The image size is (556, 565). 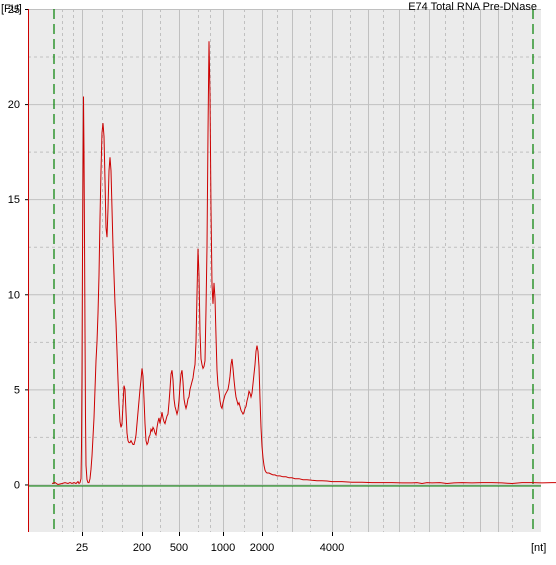 I want to click on y-ticks: 0 5 10 15 20 25, so click(x=18, y=247).